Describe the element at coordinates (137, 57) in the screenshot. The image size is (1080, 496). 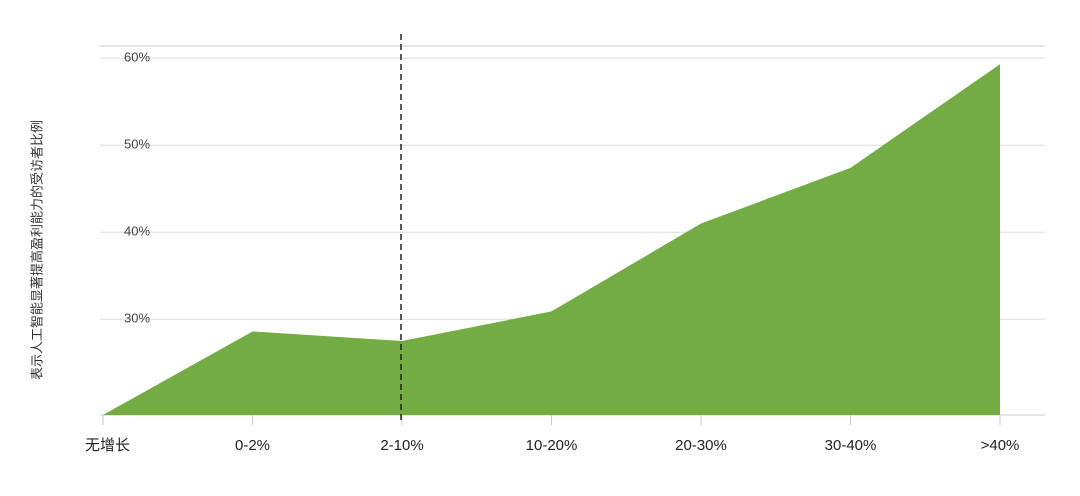
I see `y-tick-label: 60%` at that location.